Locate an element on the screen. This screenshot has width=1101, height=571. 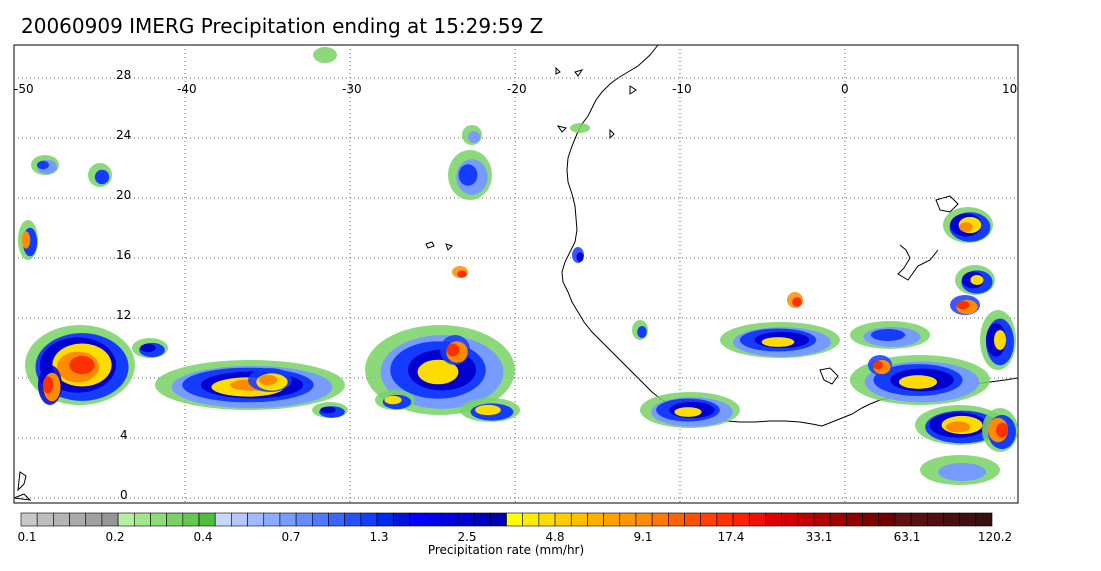
colorbar-tick-label: 9.1 is located at coordinates (642, 537).